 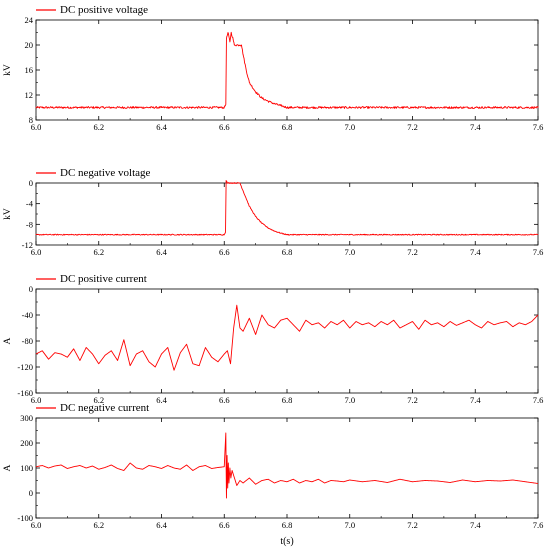 What do you see at coordinates (104, 408) in the screenshot?
I see `legend-label: DC negative current` at bounding box center [104, 408].